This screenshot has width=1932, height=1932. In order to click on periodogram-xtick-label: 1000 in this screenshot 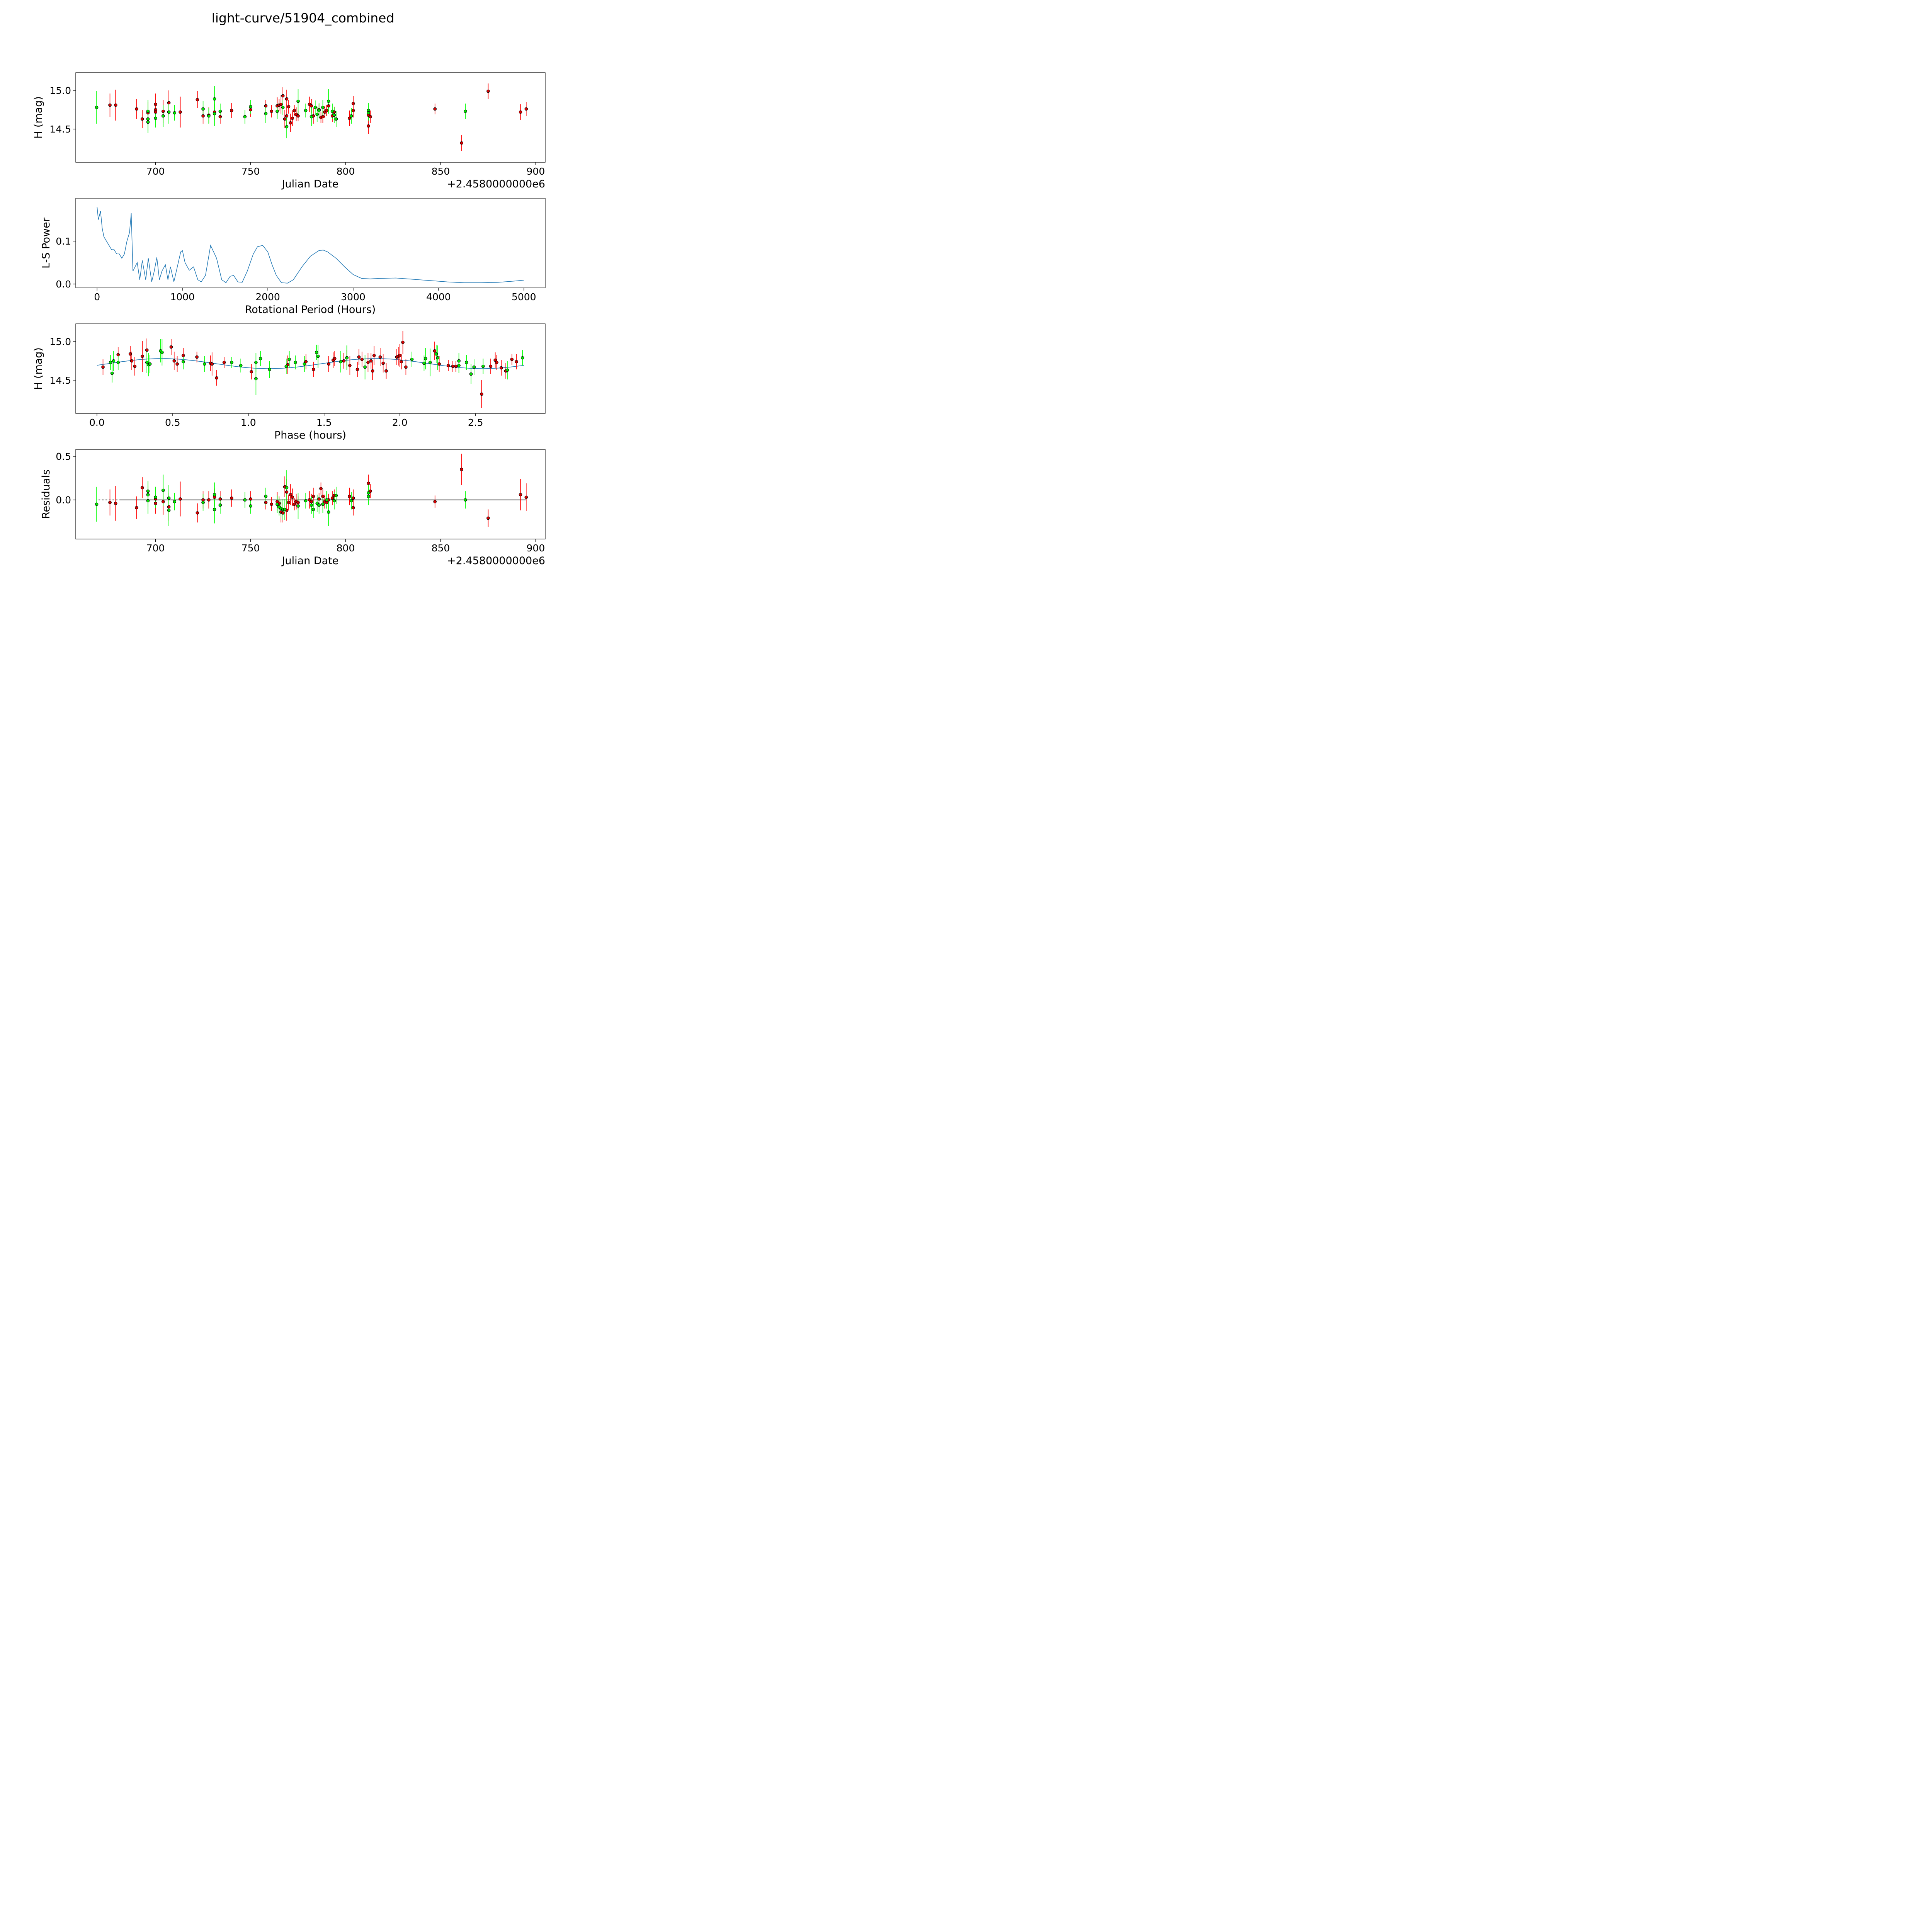, I will do `click(183, 297)`.